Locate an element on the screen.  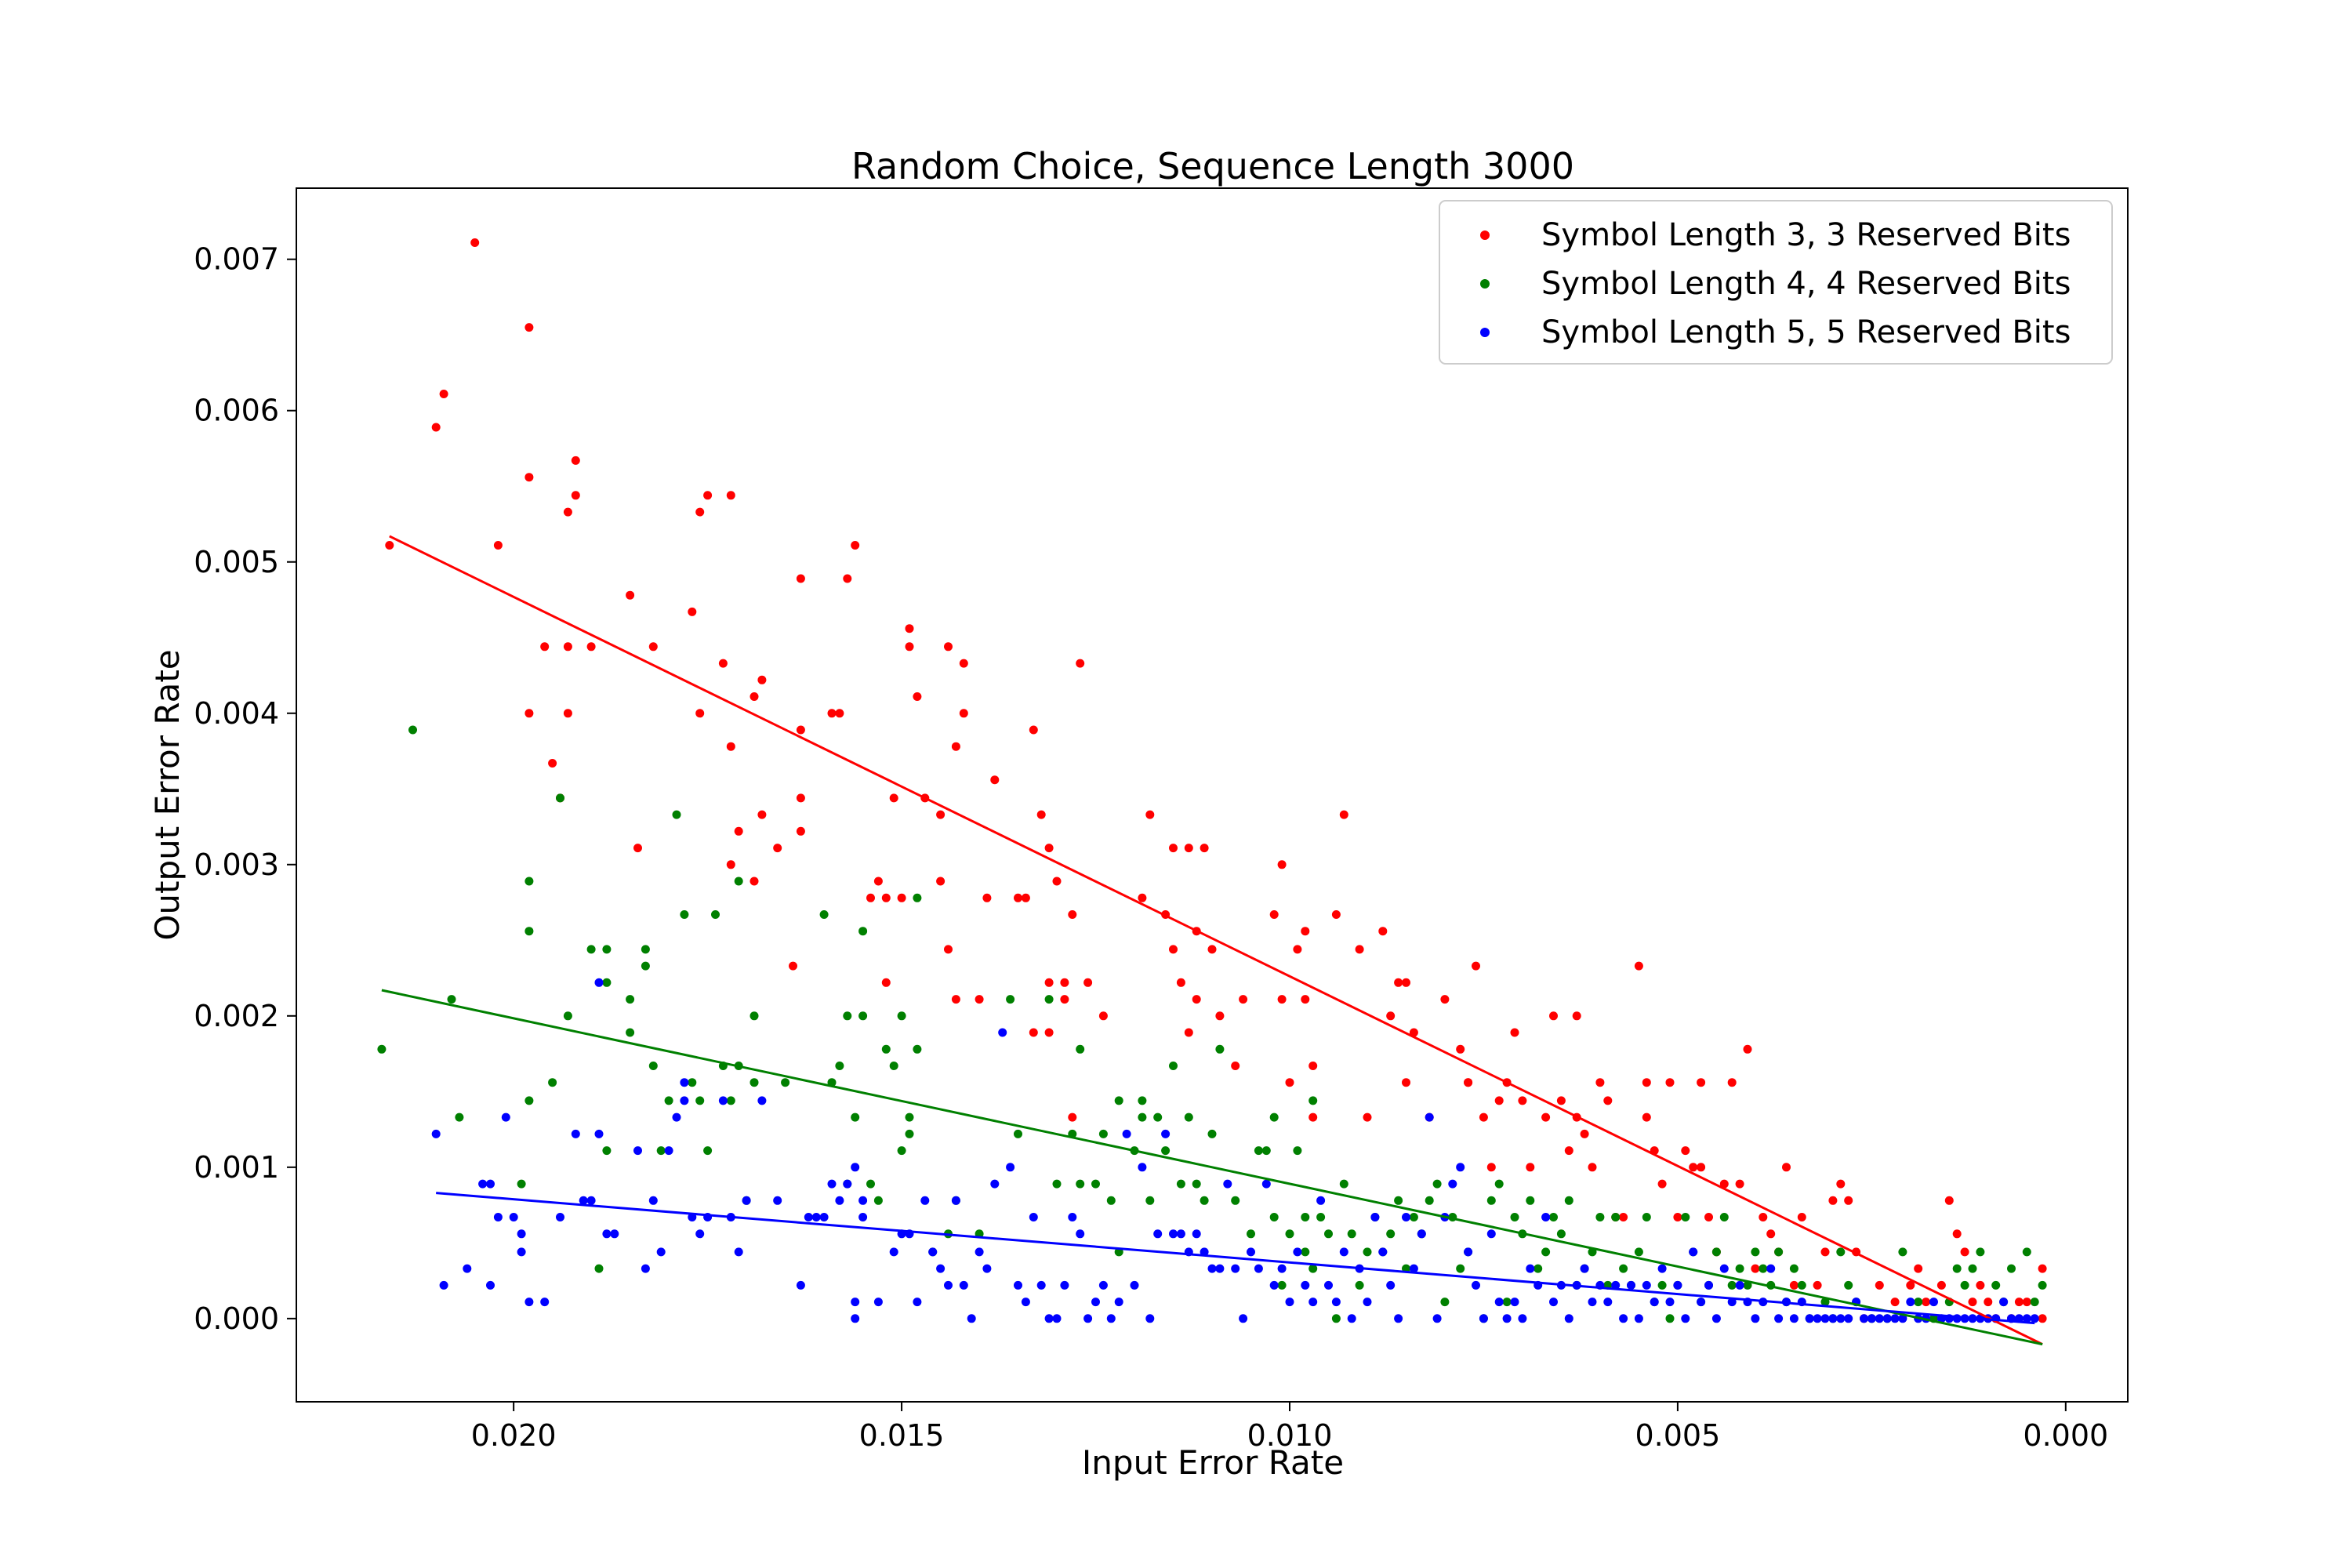
y-axis-label: Output Error Rate is located at coordinates (167, 794).